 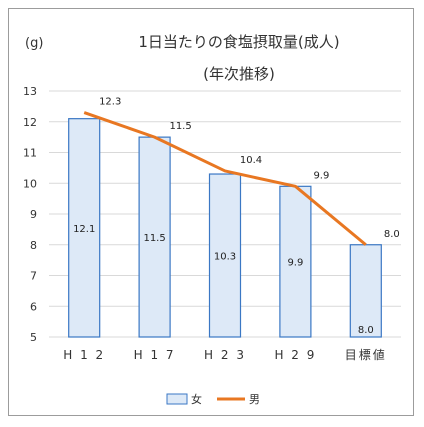 I want to click on y-axis-label: (g), so click(x=34, y=43).